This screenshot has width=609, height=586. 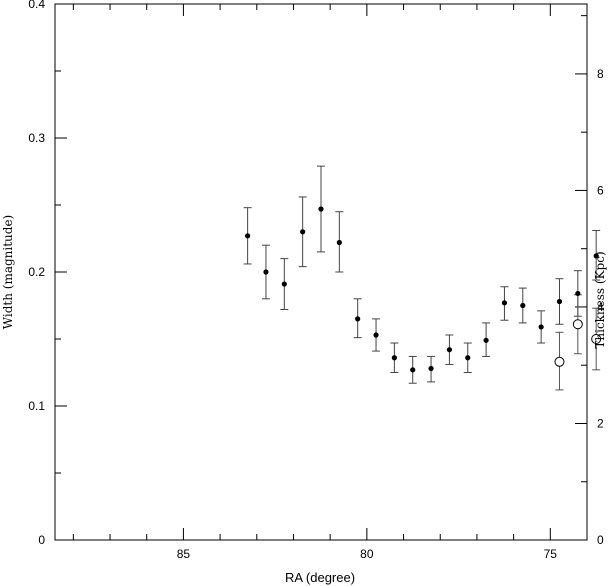 What do you see at coordinates (600, 190) in the screenshot?
I see `y2-tick-label: 6` at bounding box center [600, 190].